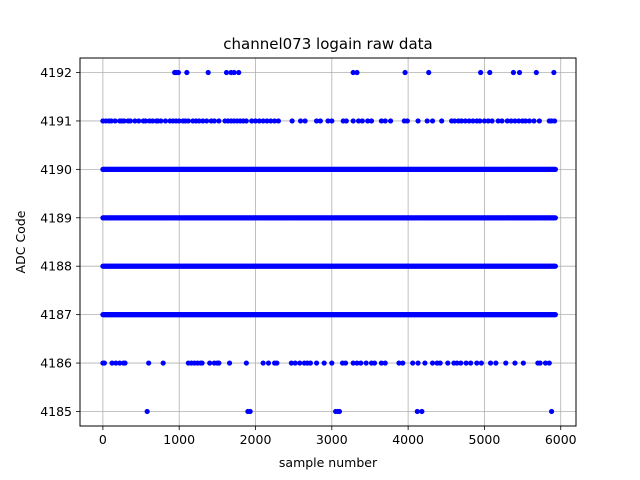  What do you see at coordinates (328, 462) in the screenshot?
I see `x-axis-title: sample number` at bounding box center [328, 462].